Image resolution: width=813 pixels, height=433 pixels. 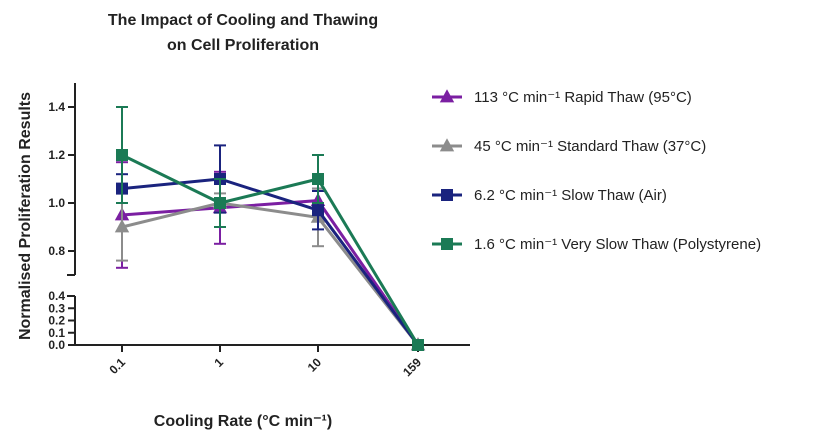 What do you see at coordinates (243, 20) in the screenshot?
I see `chart-title-line1: The Impact of Cooling and Thawing` at bounding box center [243, 20].